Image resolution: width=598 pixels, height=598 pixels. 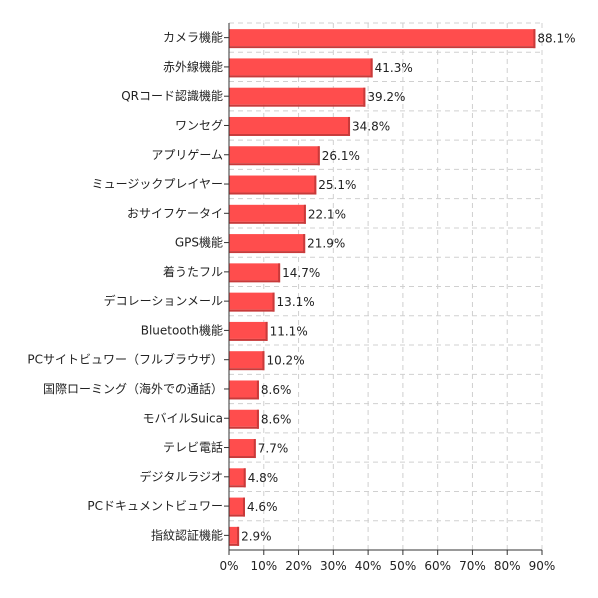 What do you see at coordinates (187, 534) in the screenshot?
I see `category-label: 指紋認証機能` at bounding box center [187, 534].